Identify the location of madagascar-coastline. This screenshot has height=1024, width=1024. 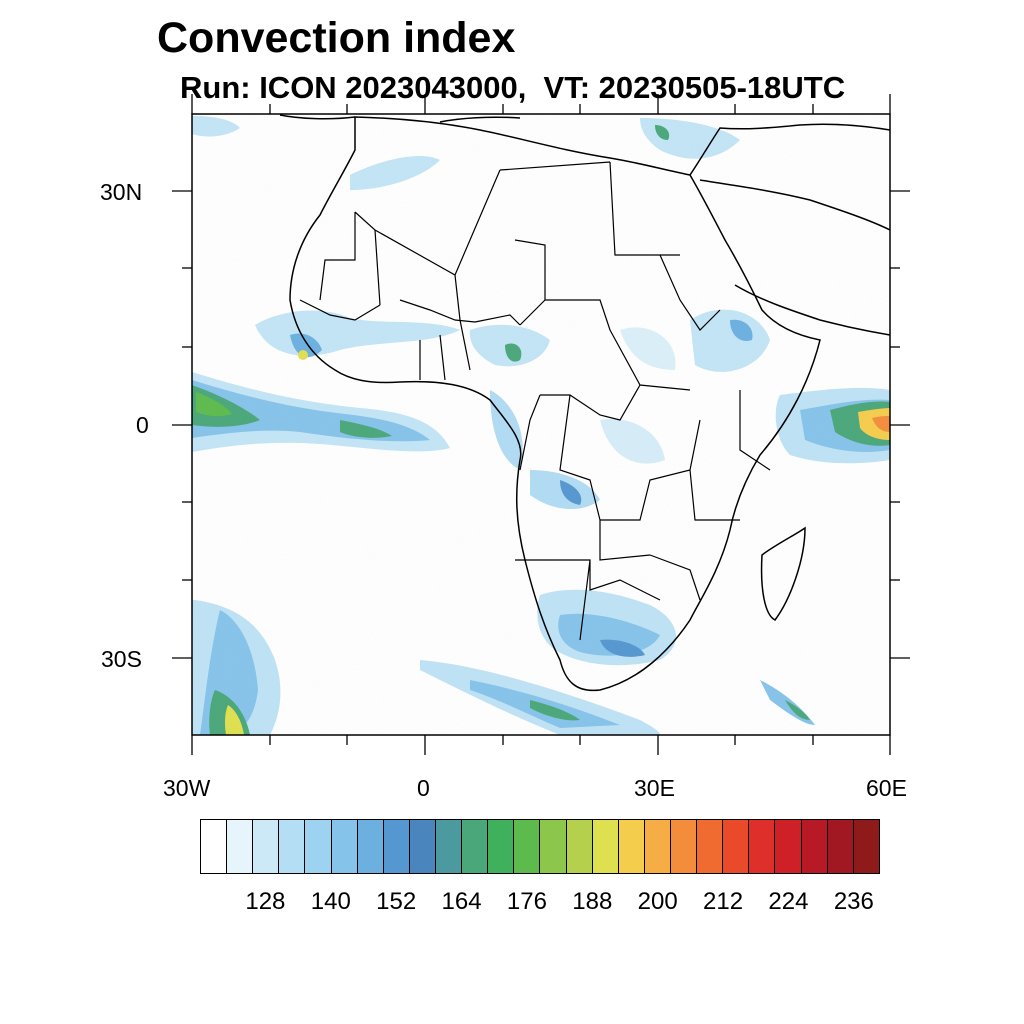
(783, 573).